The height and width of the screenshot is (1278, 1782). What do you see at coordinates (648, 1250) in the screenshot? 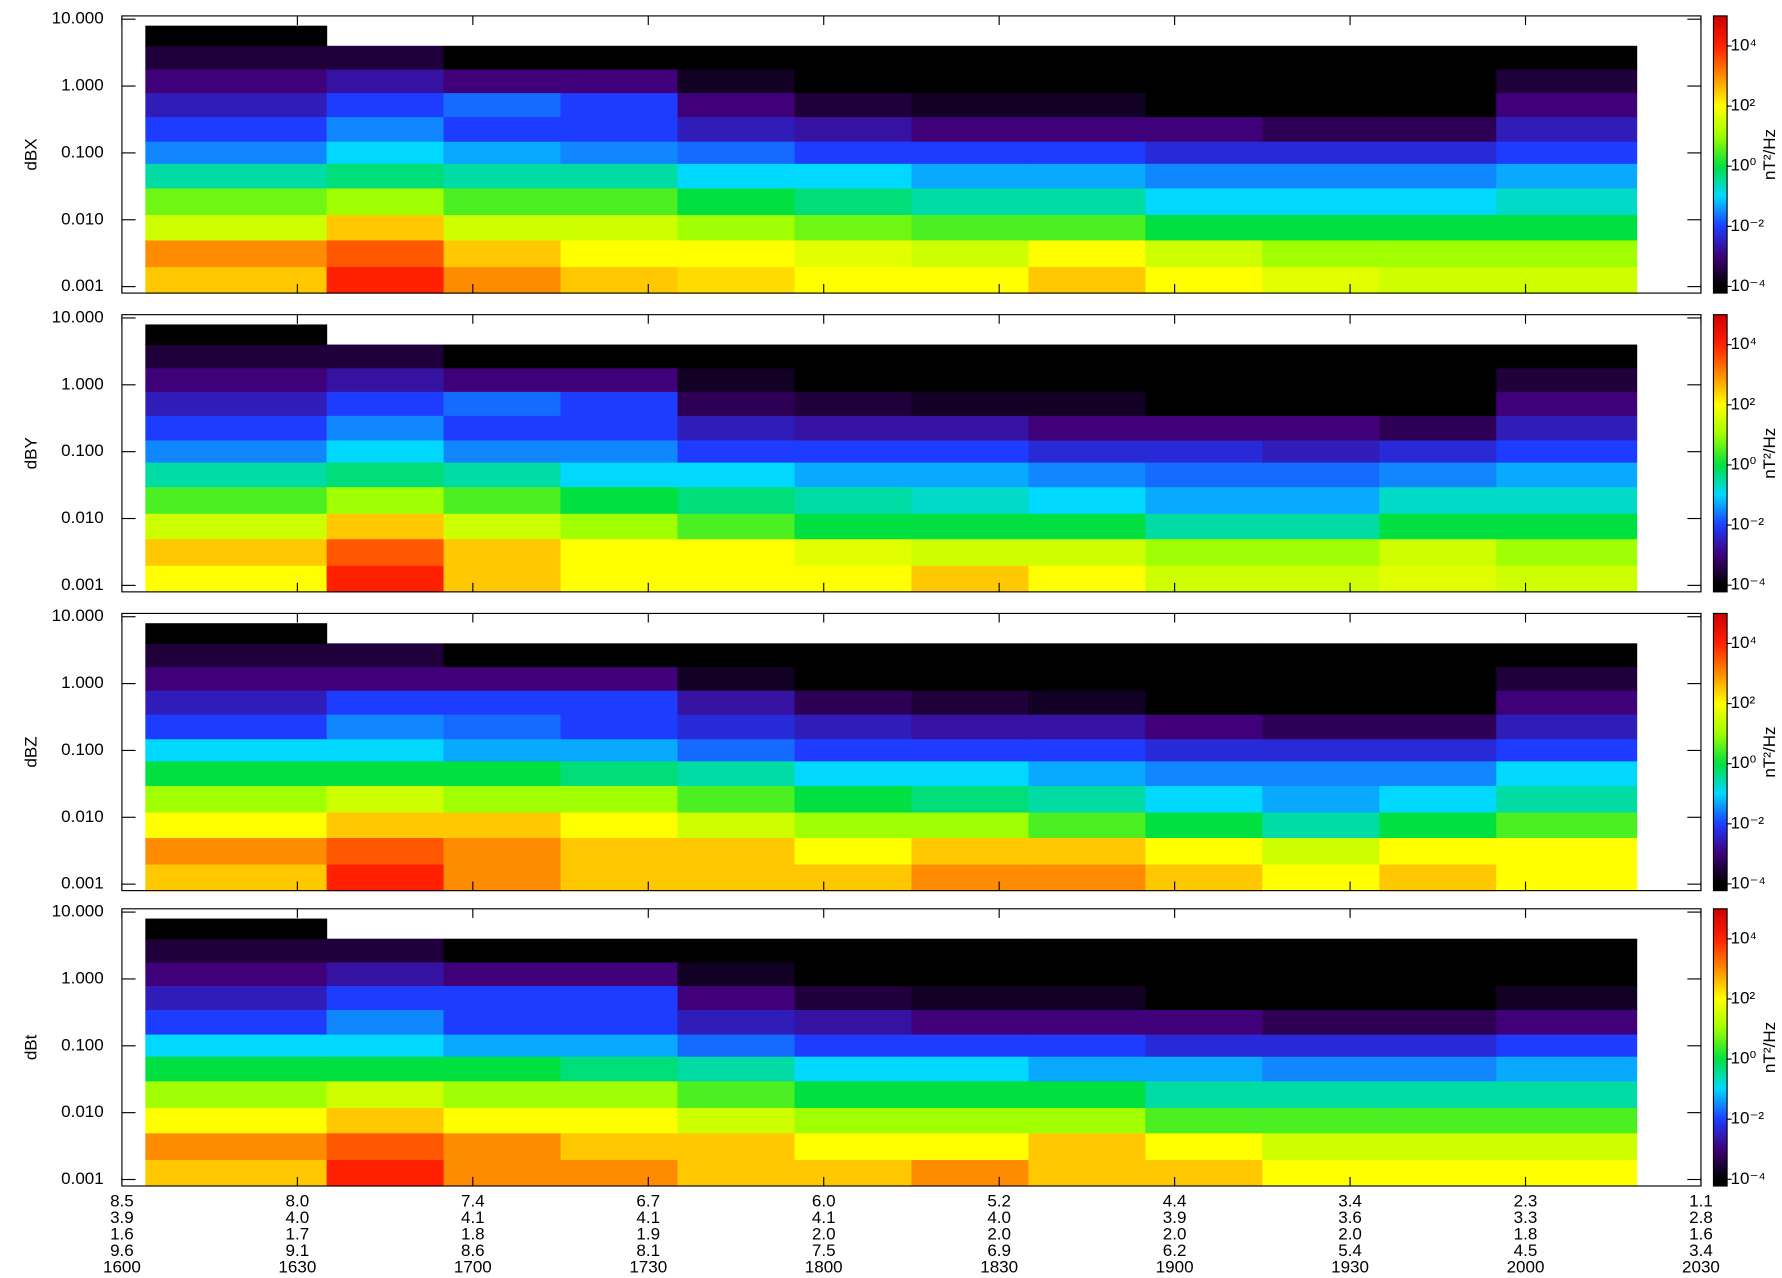
I see `x-ephemeris-label: 8.1` at bounding box center [648, 1250].